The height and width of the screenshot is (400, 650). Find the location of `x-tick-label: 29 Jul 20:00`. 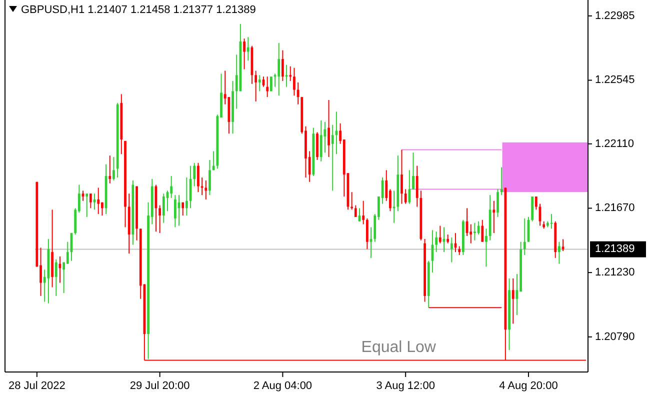

x-tick-label: 29 Jul 20:00 is located at coordinates (160, 386).